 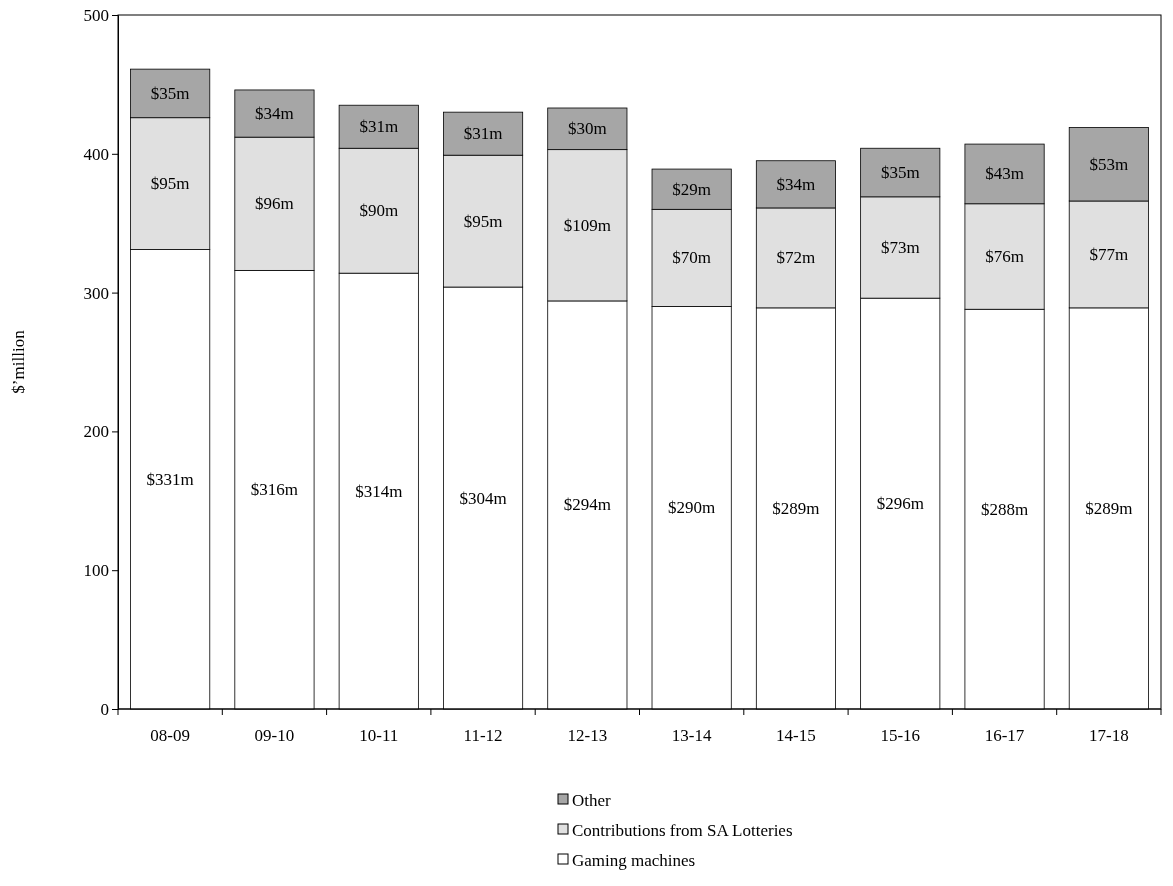 What do you see at coordinates (682, 830) in the screenshot?
I see `legend-label: Contributions from SA Lotteries` at bounding box center [682, 830].